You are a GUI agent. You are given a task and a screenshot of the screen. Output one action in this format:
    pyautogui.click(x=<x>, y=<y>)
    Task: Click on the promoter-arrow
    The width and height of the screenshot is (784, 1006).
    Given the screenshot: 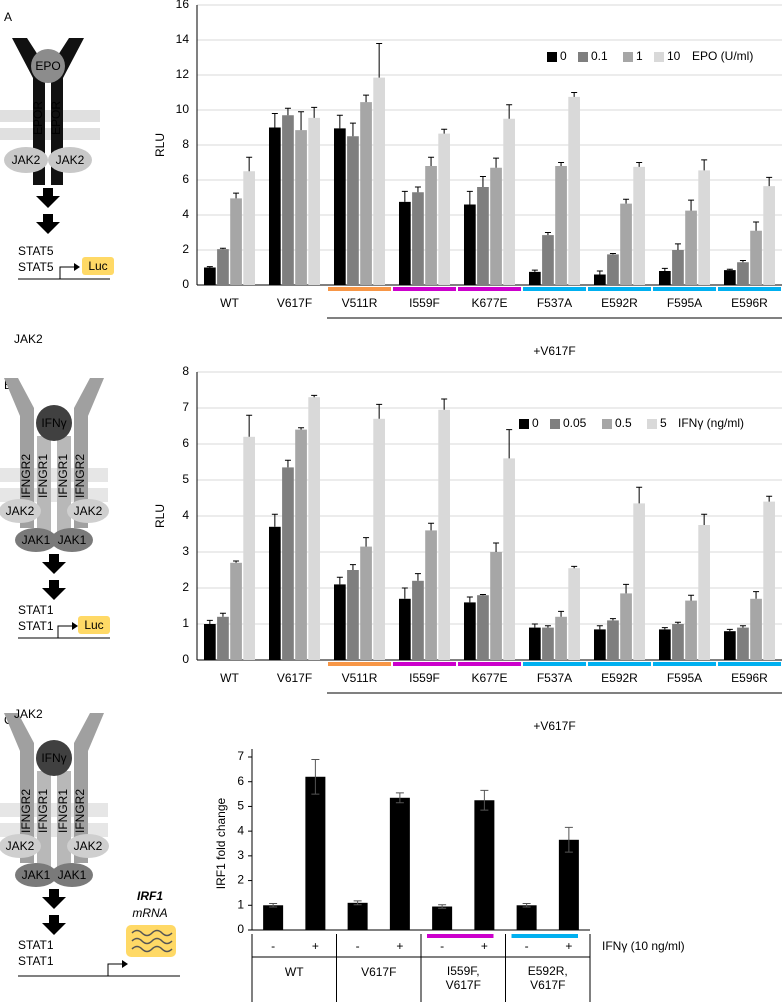 What is the action you would take?
    pyautogui.click(x=125, y=964)
    